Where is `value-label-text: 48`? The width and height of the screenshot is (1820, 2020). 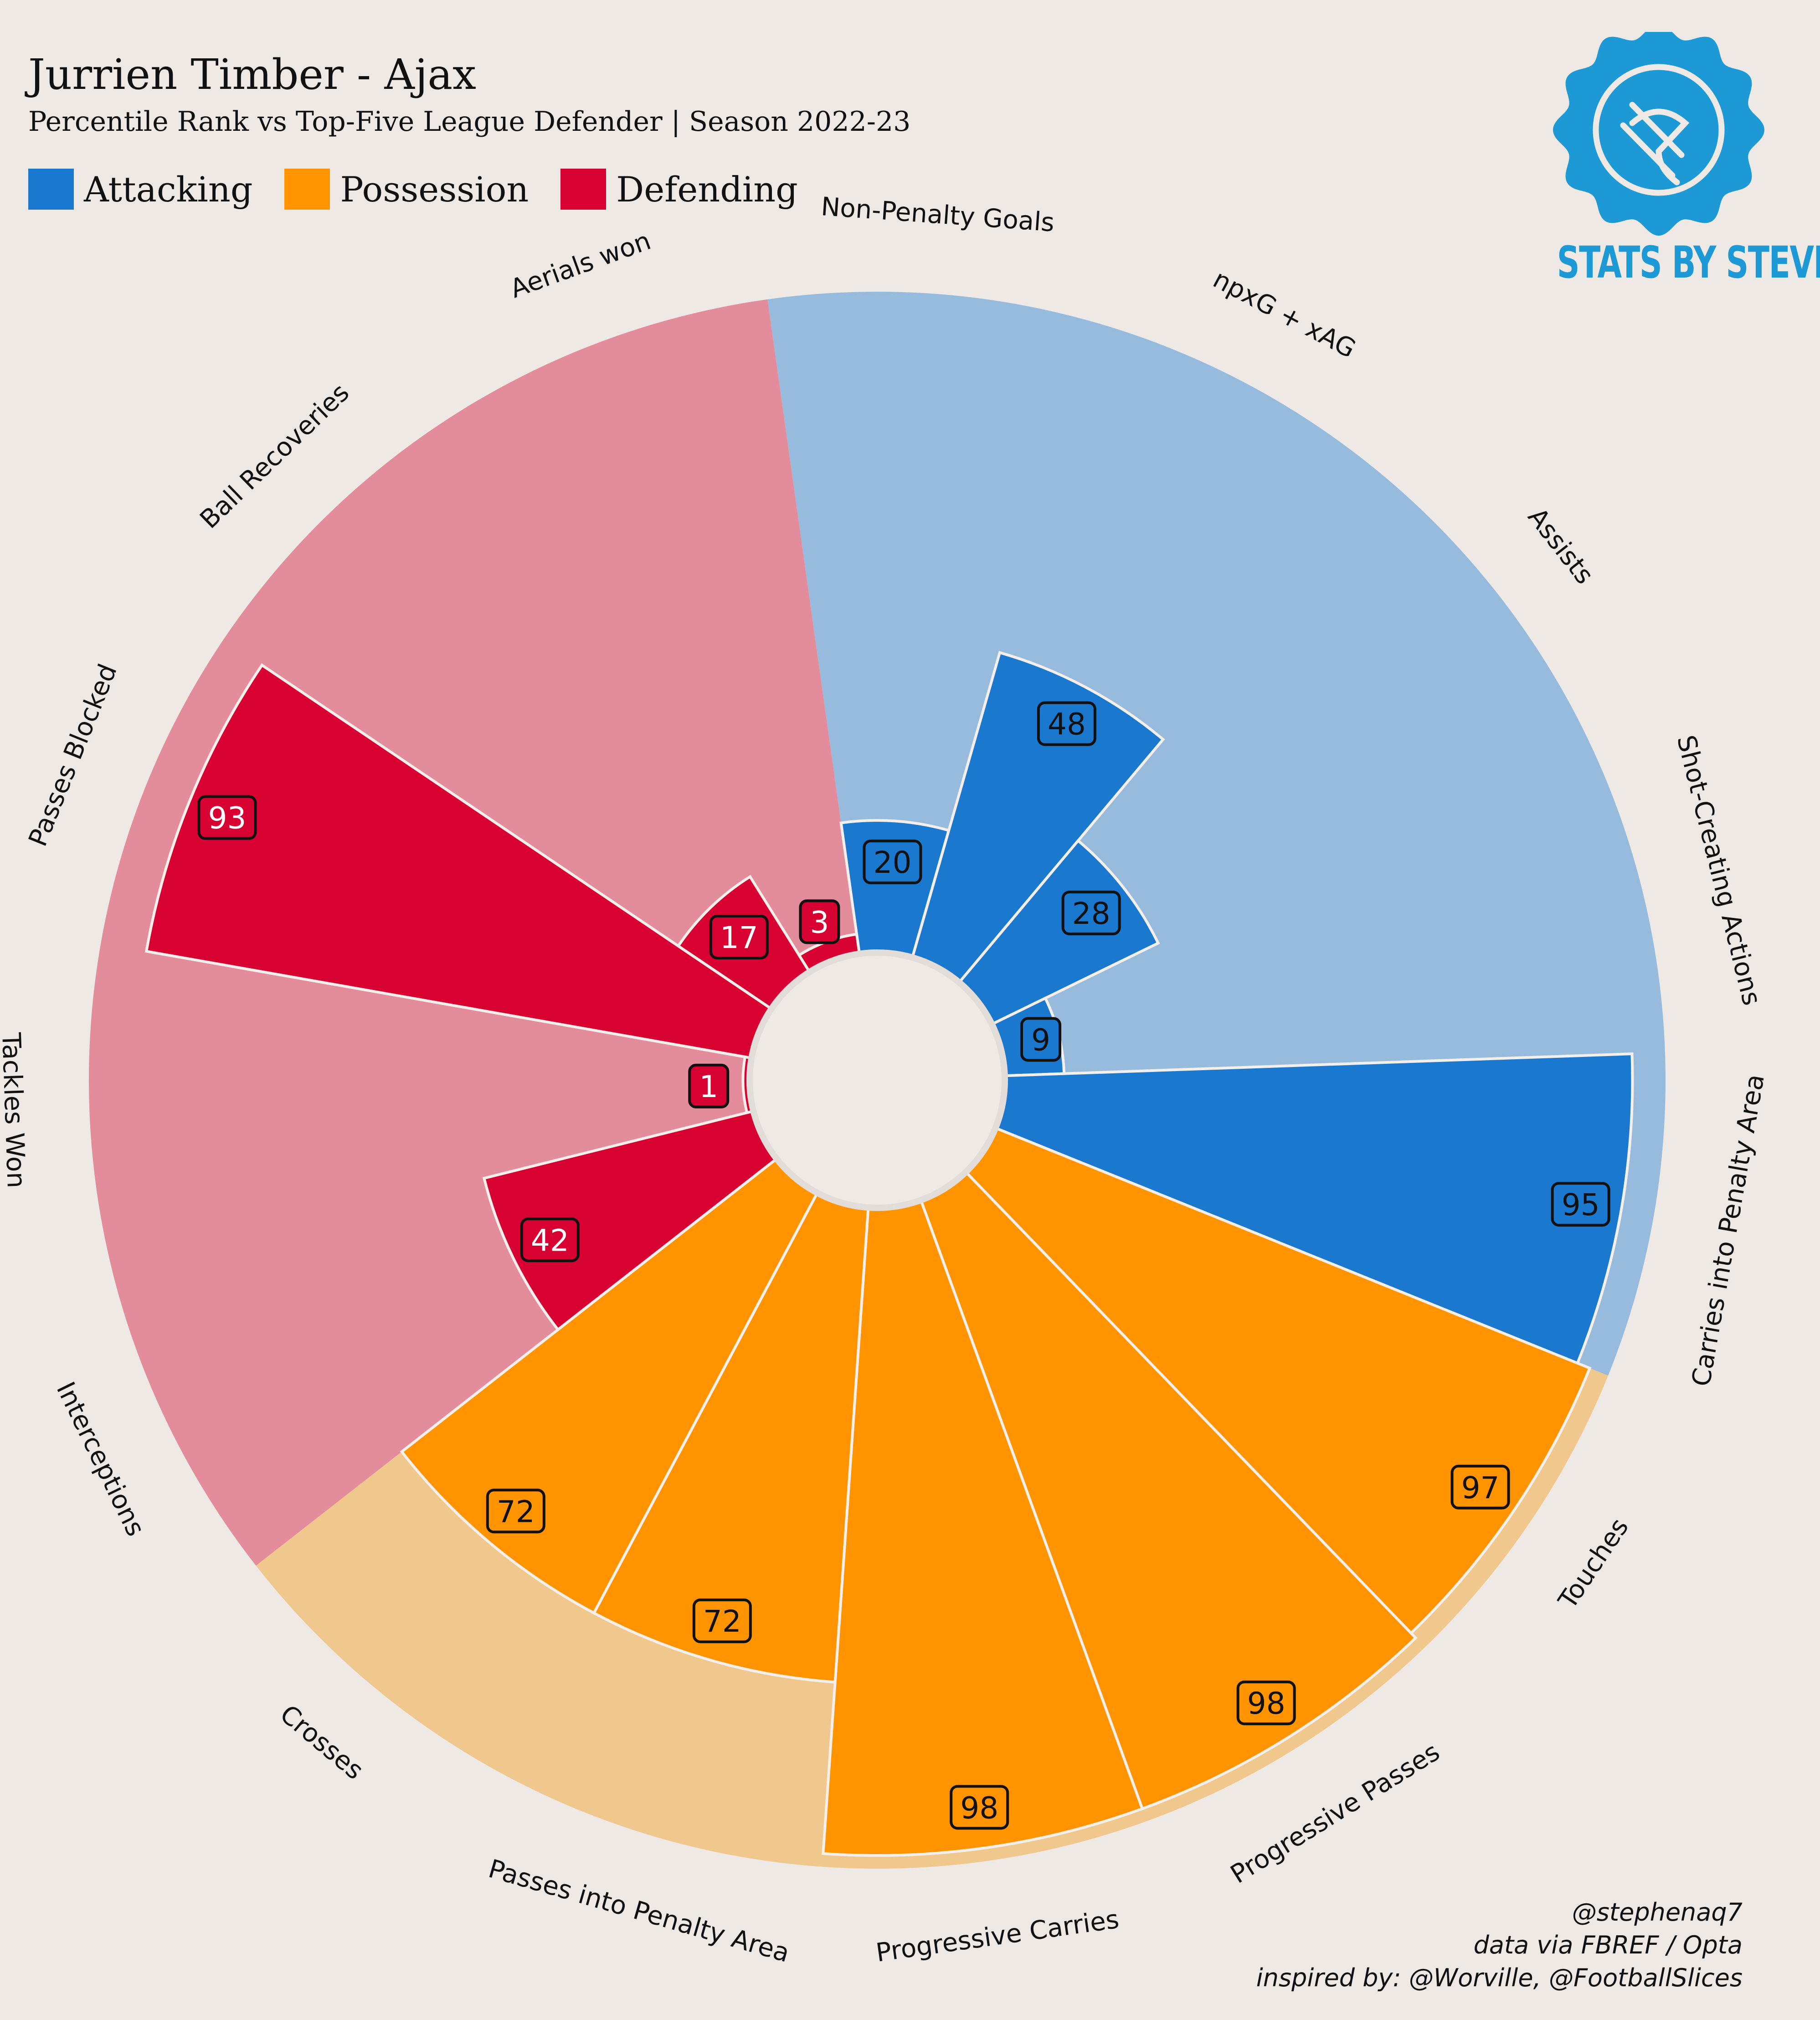
value-label-text: 48 is located at coordinates (1067, 724).